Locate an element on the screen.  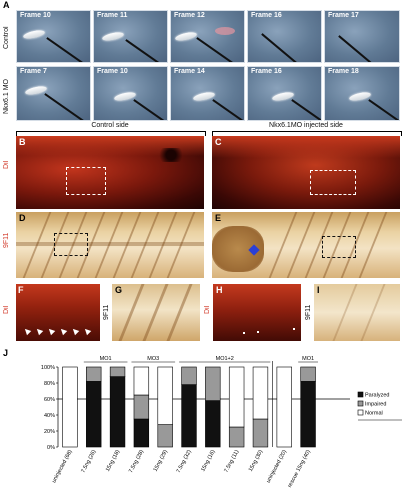
control-side-label: Control side is located at coordinates (110, 125).